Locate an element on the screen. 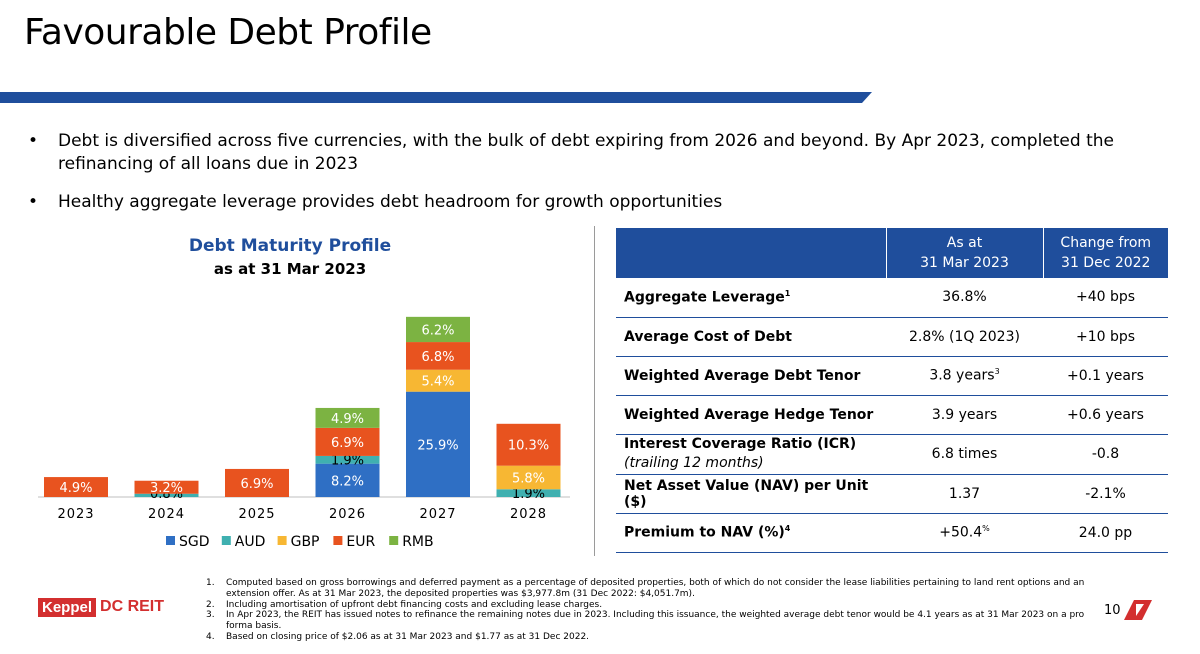  metric-label: Weighted Average Hedge Tenor is located at coordinates (749, 414).